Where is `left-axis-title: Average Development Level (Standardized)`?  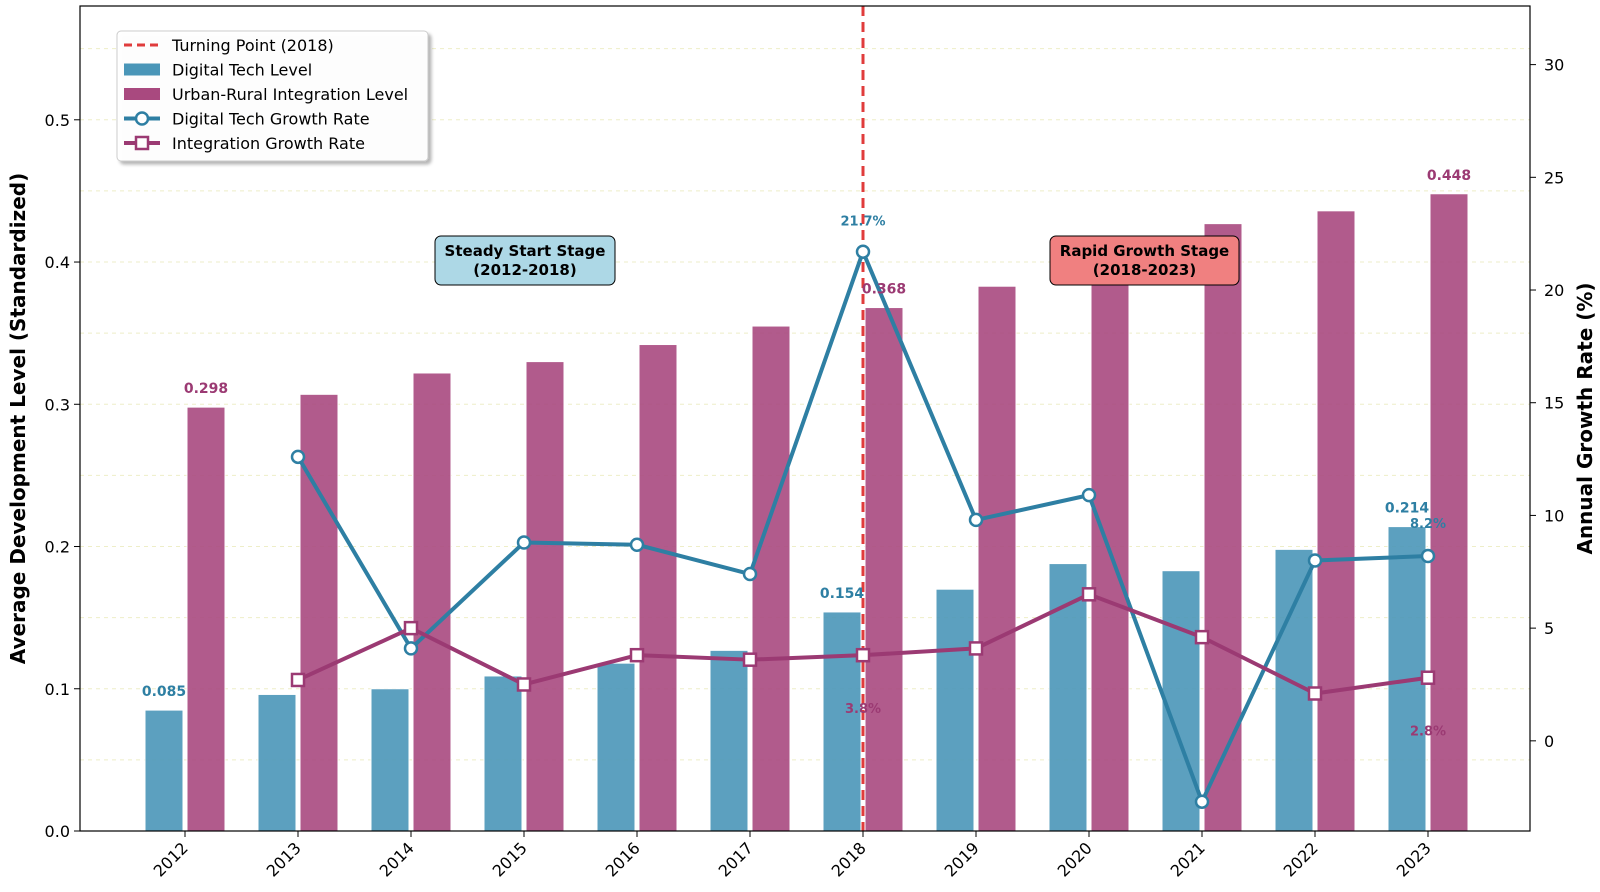
left-axis-title: Average Development Level (Standardized) is located at coordinates (18, 419).